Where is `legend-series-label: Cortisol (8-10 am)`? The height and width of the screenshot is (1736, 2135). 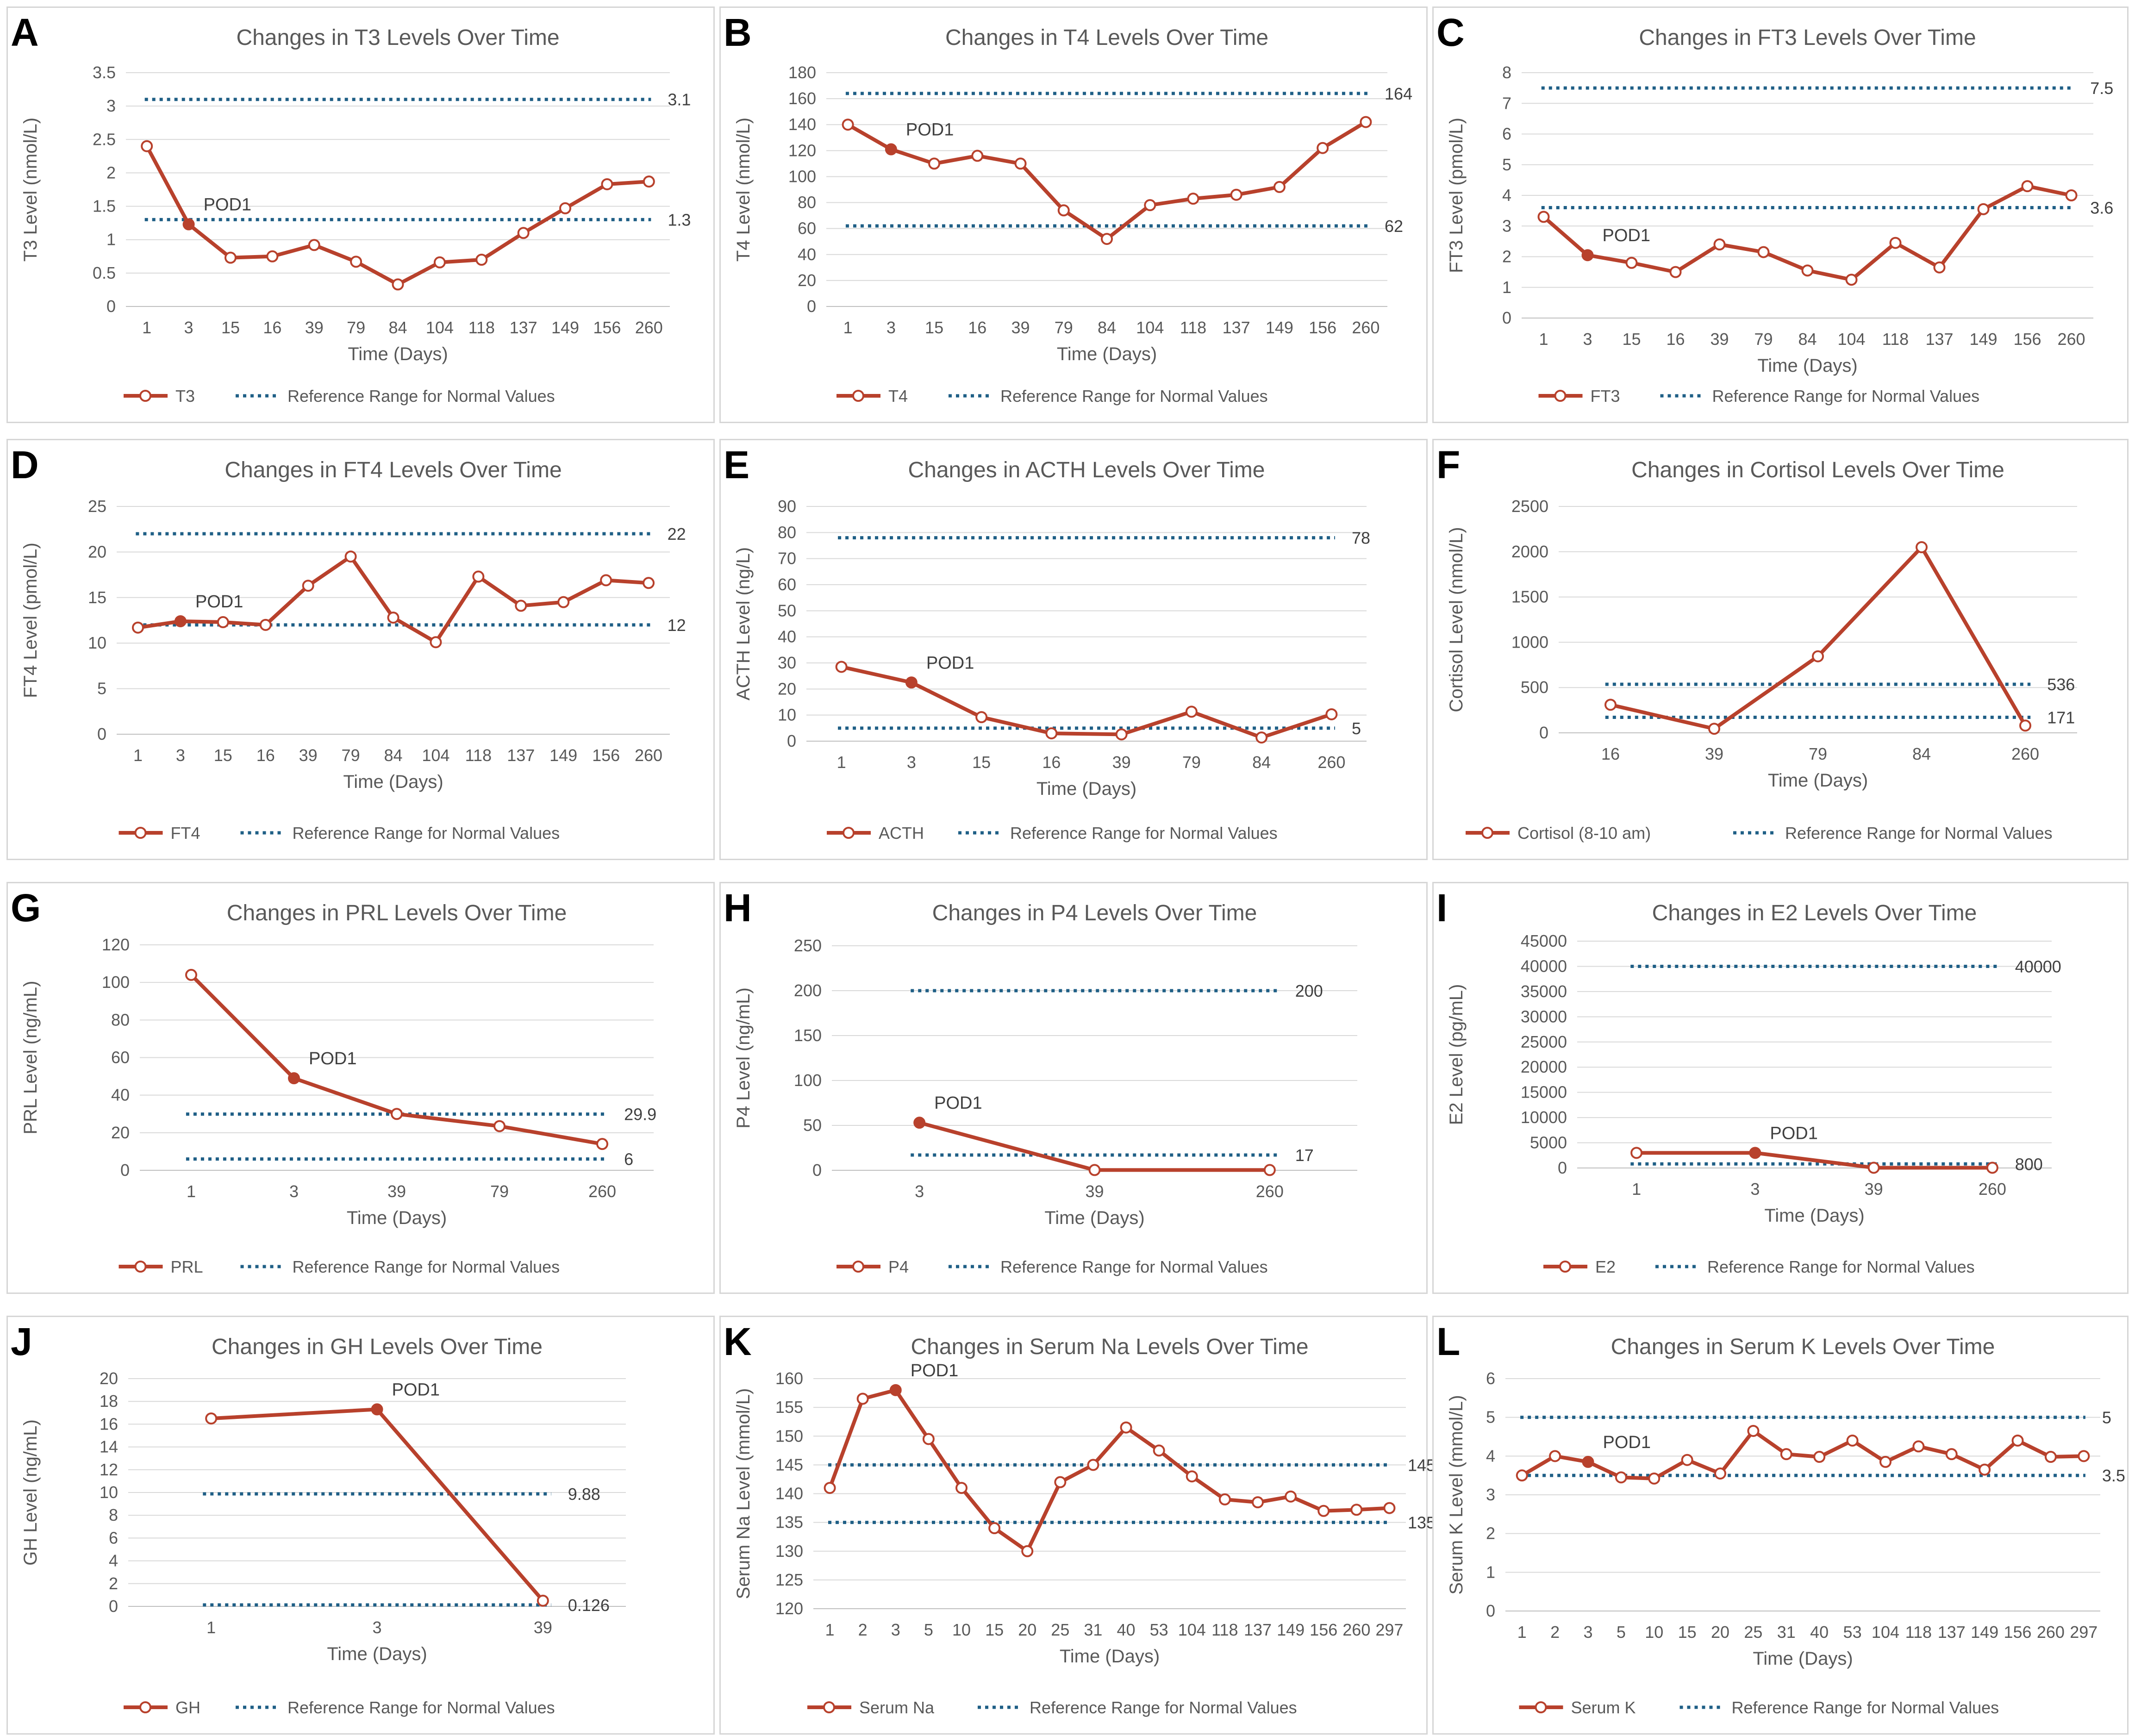 legend-series-label: Cortisol (8-10 am) is located at coordinates (1584, 833).